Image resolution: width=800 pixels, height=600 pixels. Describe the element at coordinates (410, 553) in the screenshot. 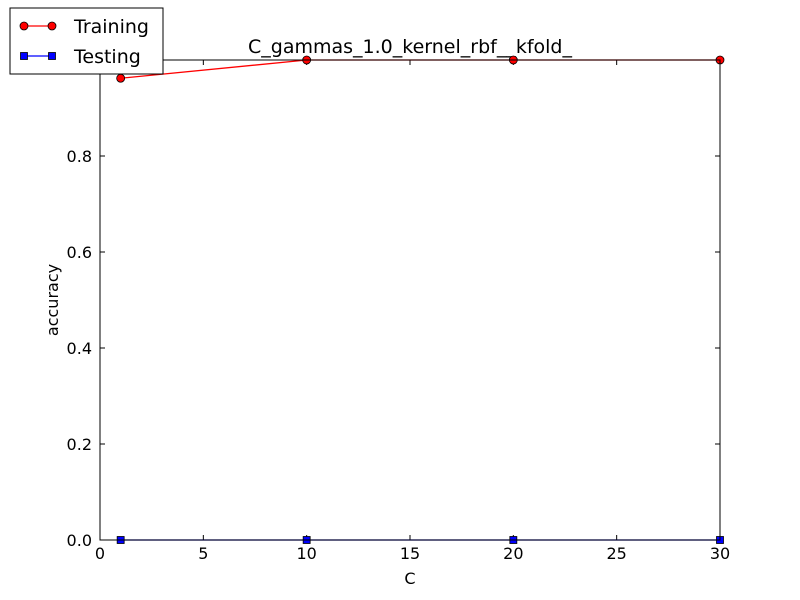

I see `x-tick-label: 15` at that location.